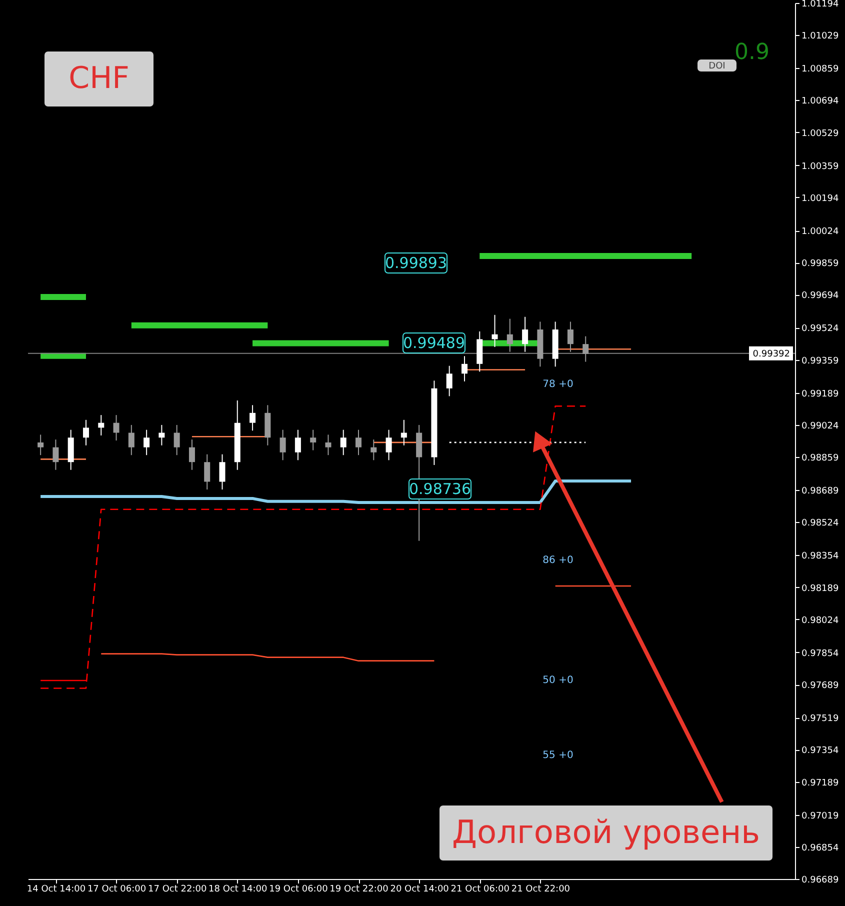 The height and width of the screenshot is (906, 845). What do you see at coordinates (298, 889) in the screenshot?
I see `x-tick-label: 19 Oct 06:00` at bounding box center [298, 889].